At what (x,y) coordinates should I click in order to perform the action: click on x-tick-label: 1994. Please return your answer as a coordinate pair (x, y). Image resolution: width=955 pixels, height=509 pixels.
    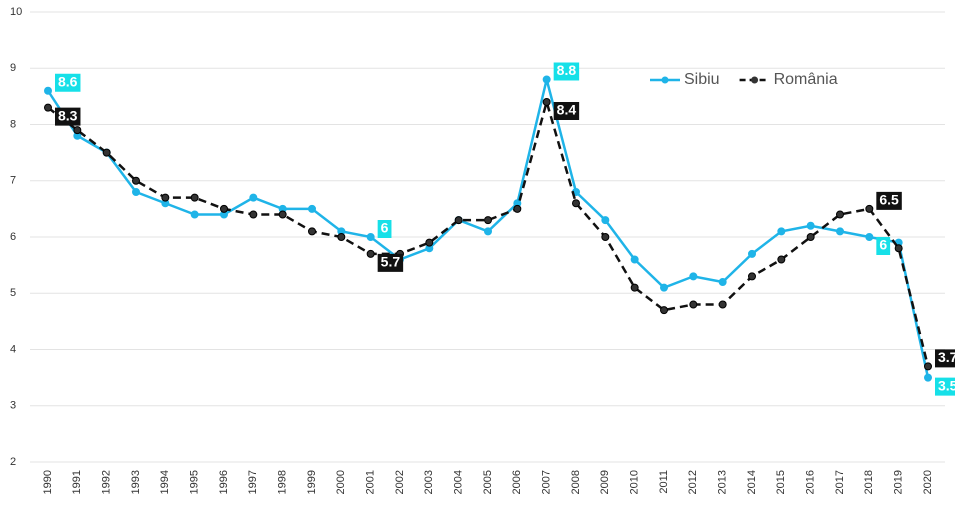
    Looking at the image, I should click on (165, 482).